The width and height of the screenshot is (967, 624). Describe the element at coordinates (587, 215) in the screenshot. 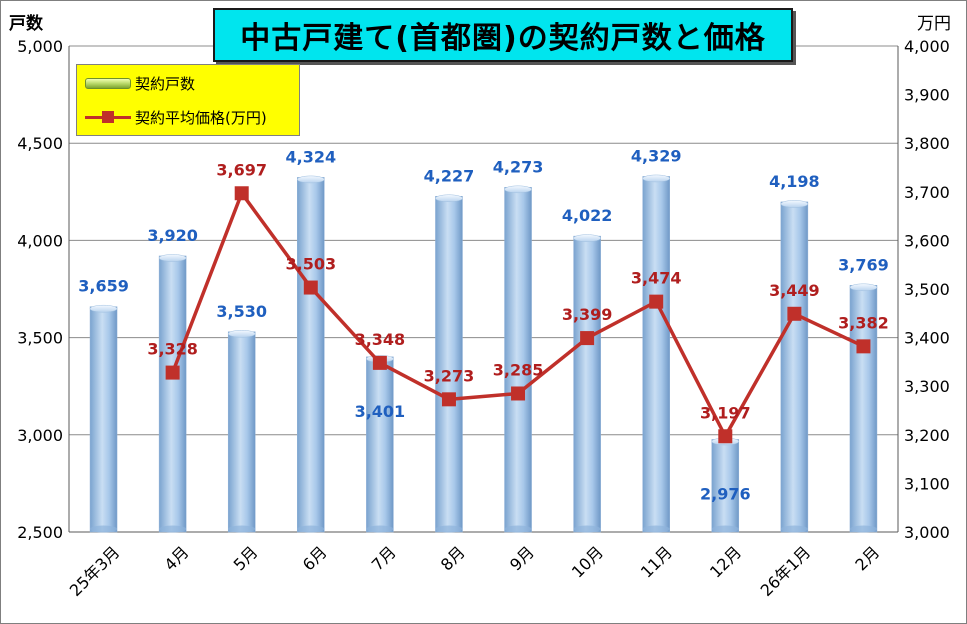

I see `bar-data-label: 4,022` at that location.